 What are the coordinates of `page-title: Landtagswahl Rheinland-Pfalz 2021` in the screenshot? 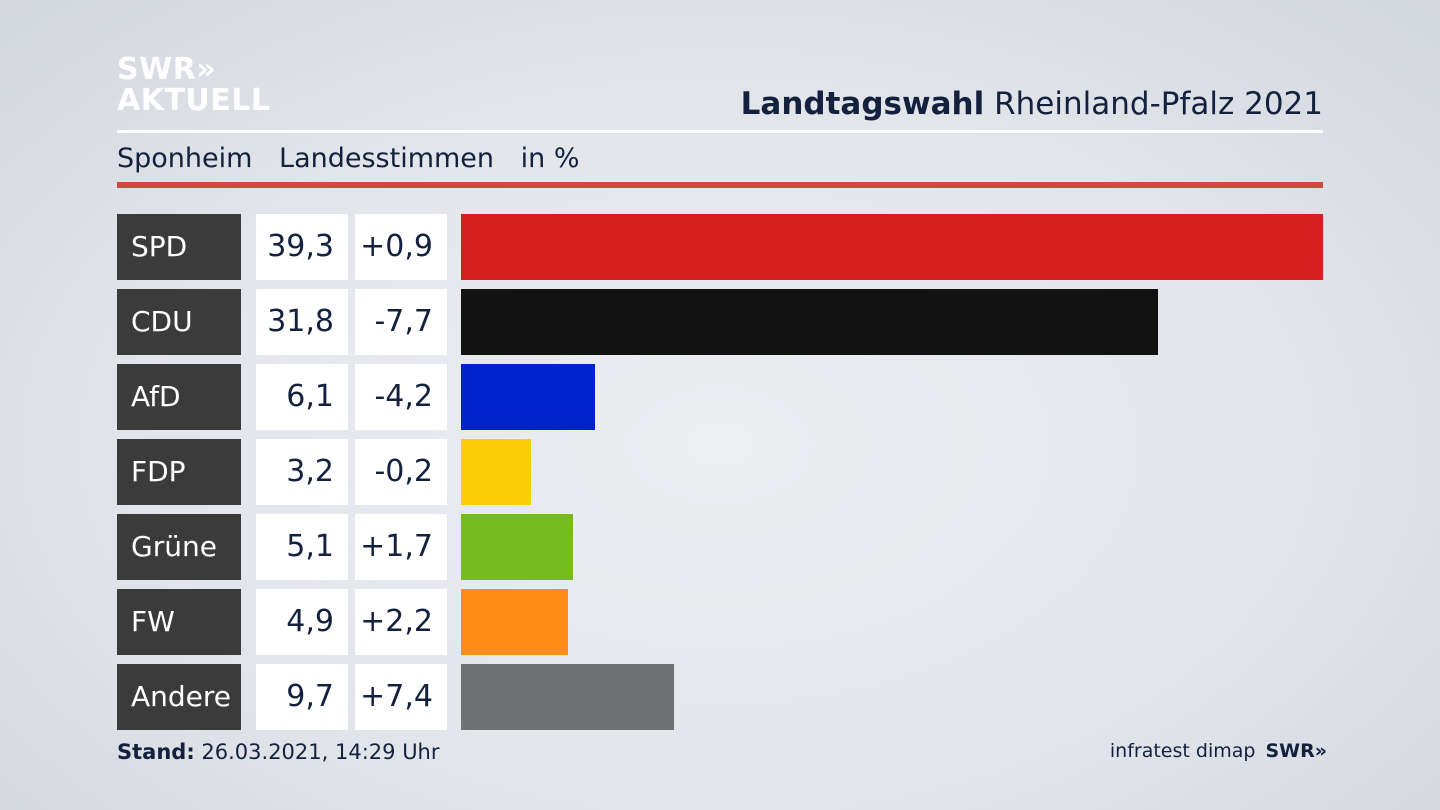 It's located at (1032, 104).